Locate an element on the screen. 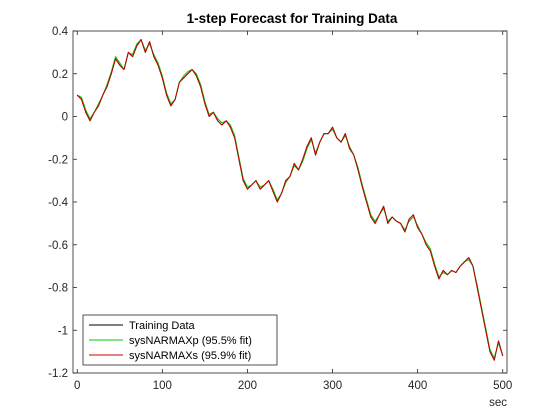  y-tick-label: -0.2 is located at coordinates (58, 160).